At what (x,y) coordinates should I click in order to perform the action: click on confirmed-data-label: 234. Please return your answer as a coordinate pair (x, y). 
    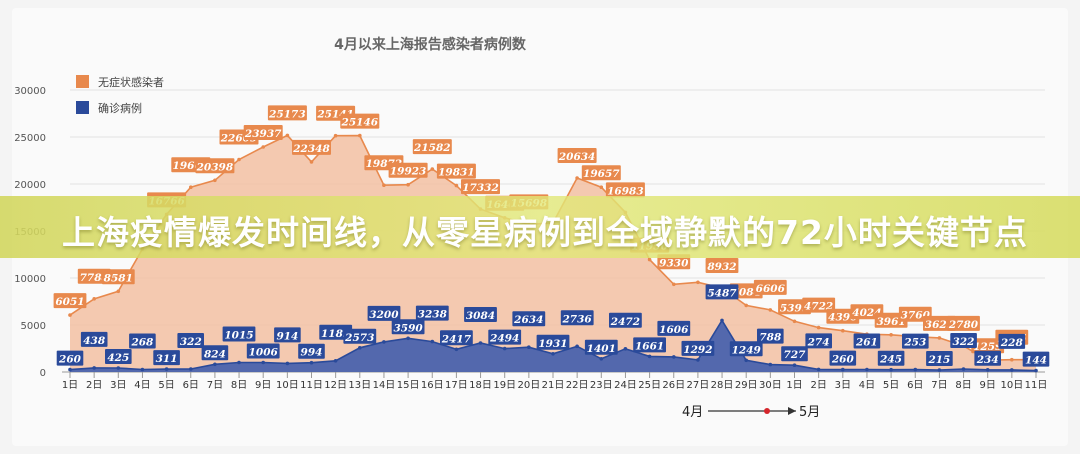
    Looking at the image, I should click on (987, 360).